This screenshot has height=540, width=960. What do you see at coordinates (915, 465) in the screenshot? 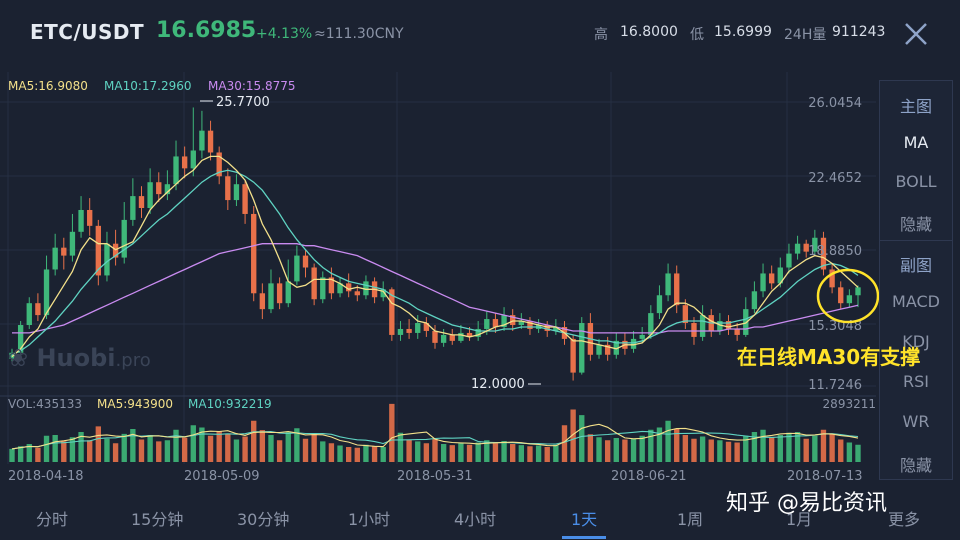
I see `sub-hide: 隐藏` at bounding box center [915, 465].